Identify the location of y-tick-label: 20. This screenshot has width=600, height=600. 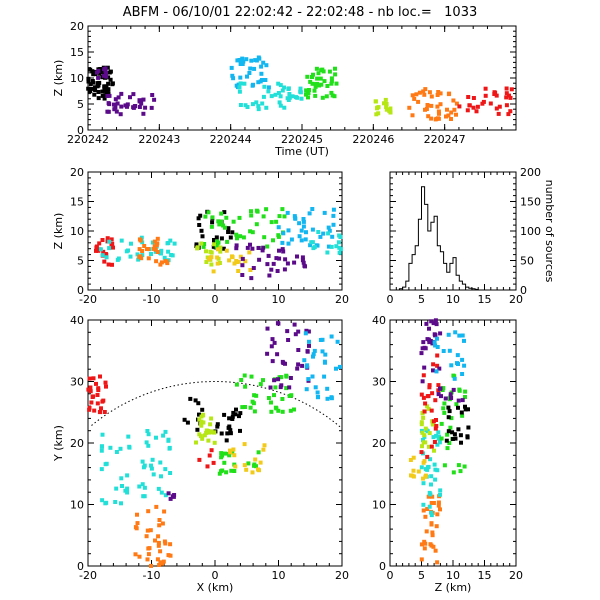
(77, 172).